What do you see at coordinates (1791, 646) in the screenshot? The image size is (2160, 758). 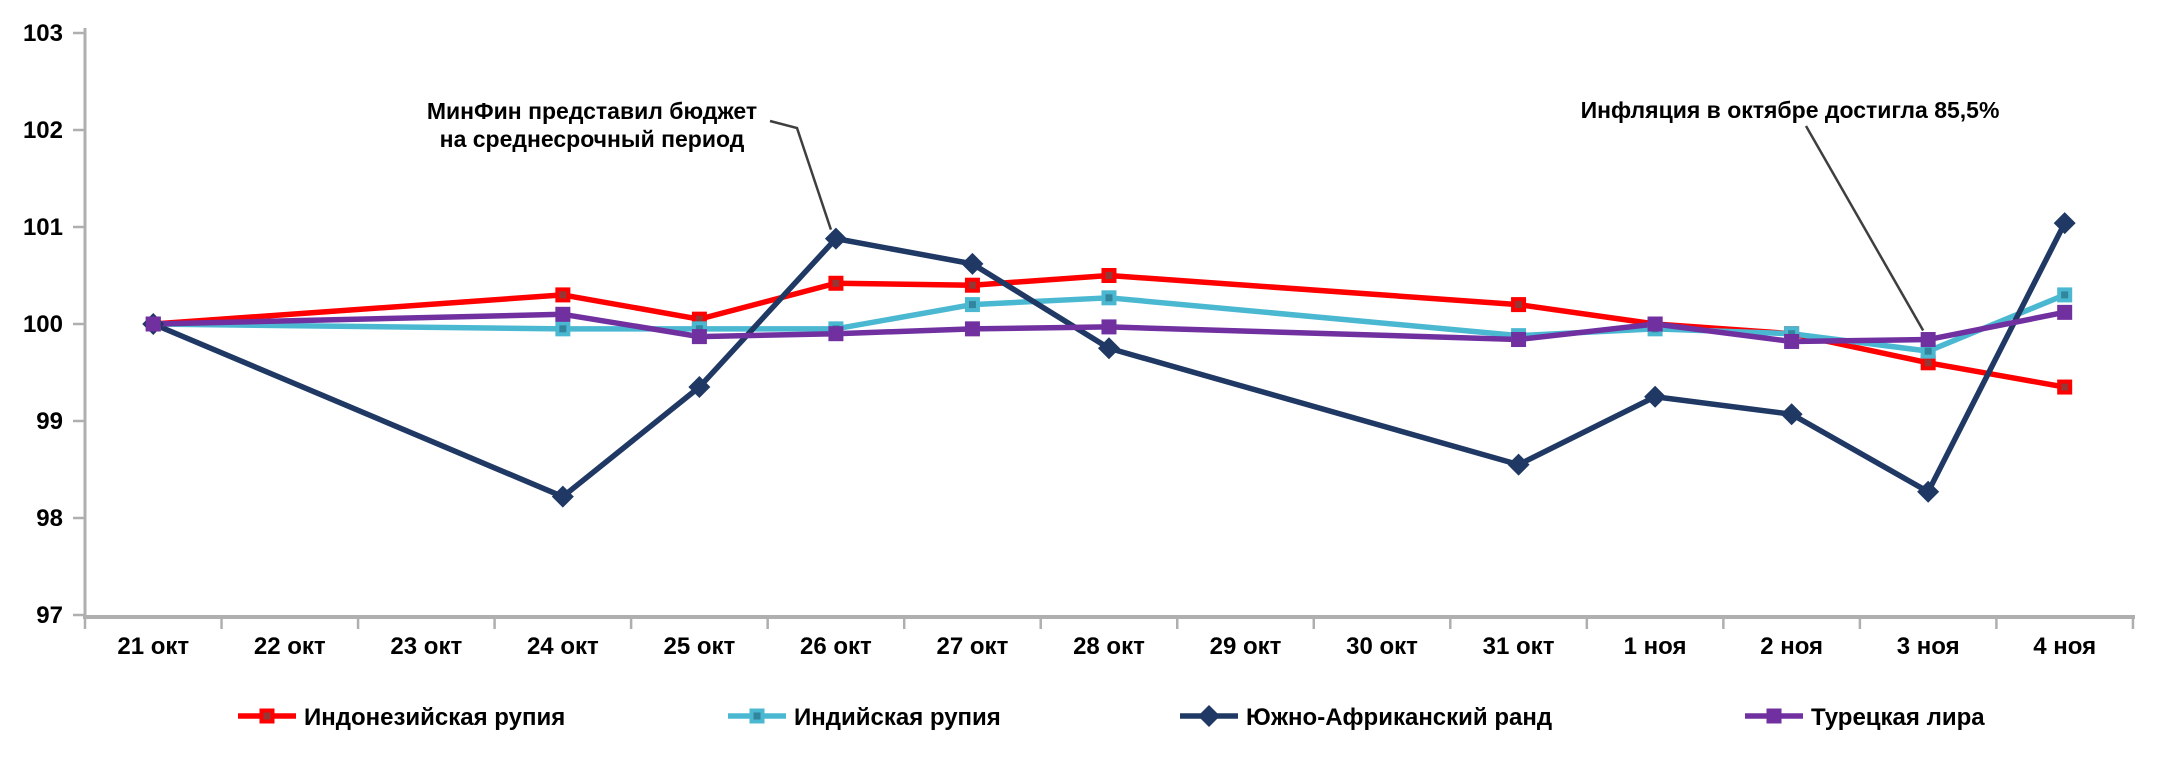 I see `x-axis-label: 2 ноя` at bounding box center [1791, 646].